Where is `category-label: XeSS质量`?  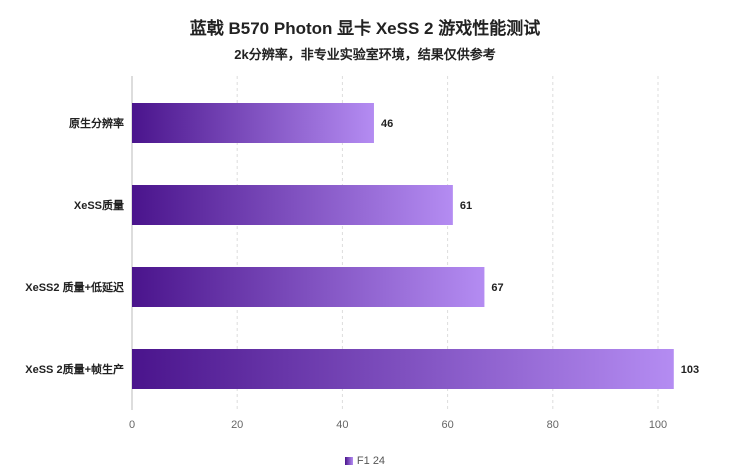 category-label: XeSS质量 is located at coordinates (99, 205).